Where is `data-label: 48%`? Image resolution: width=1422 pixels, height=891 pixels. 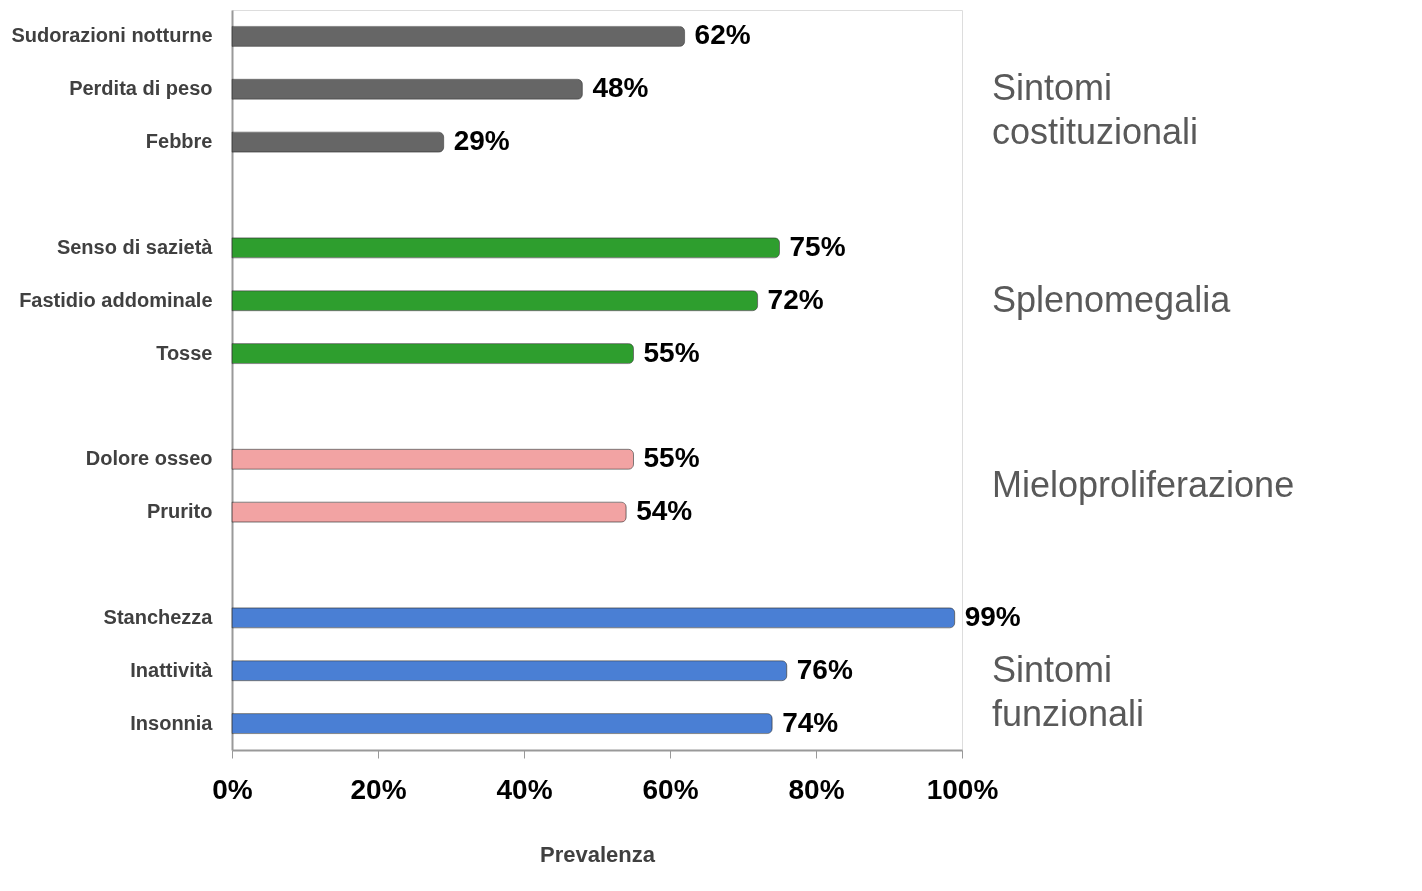 data-label: 48% is located at coordinates (620, 88).